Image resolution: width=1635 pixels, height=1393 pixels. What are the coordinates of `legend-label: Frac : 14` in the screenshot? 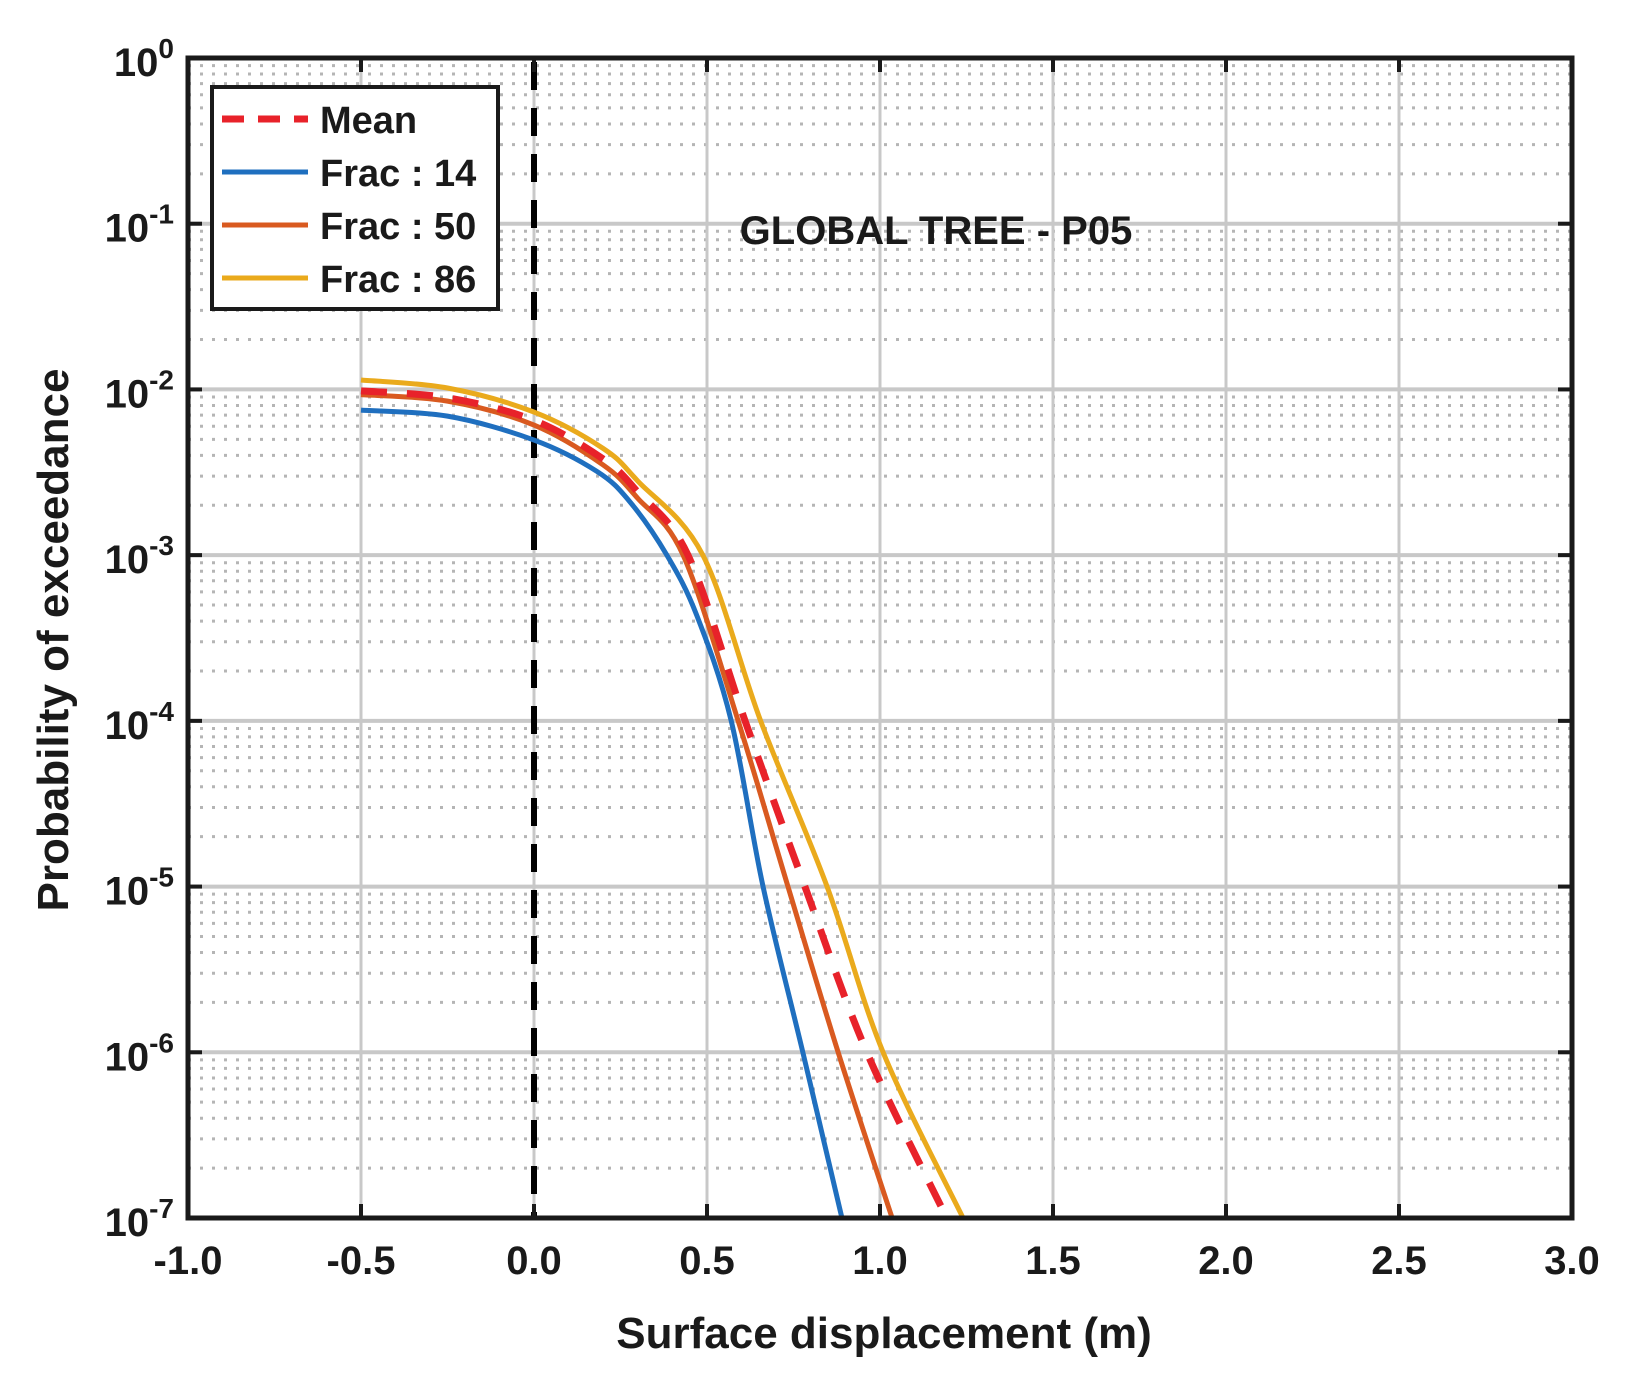 It's located at (398, 174).